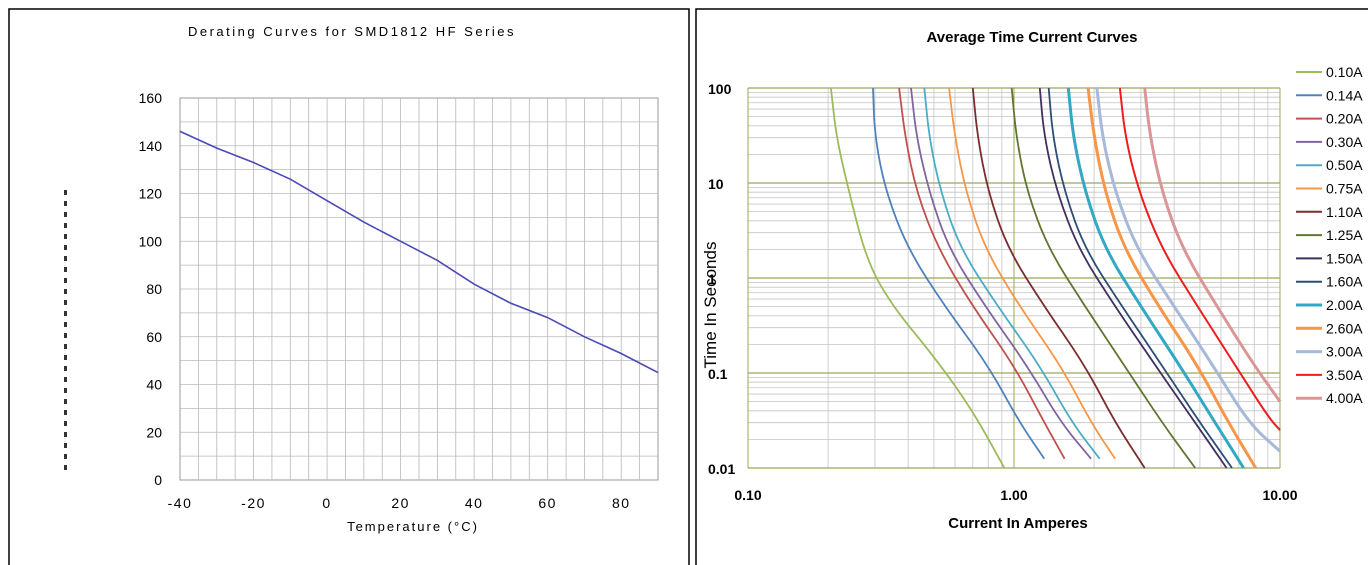 The width and height of the screenshot is (1368, 565). What do you see at coordinates (65, 330) in the screenshot?
I see `derating-y-axis-title-mark` at bounding box center [65, 330].